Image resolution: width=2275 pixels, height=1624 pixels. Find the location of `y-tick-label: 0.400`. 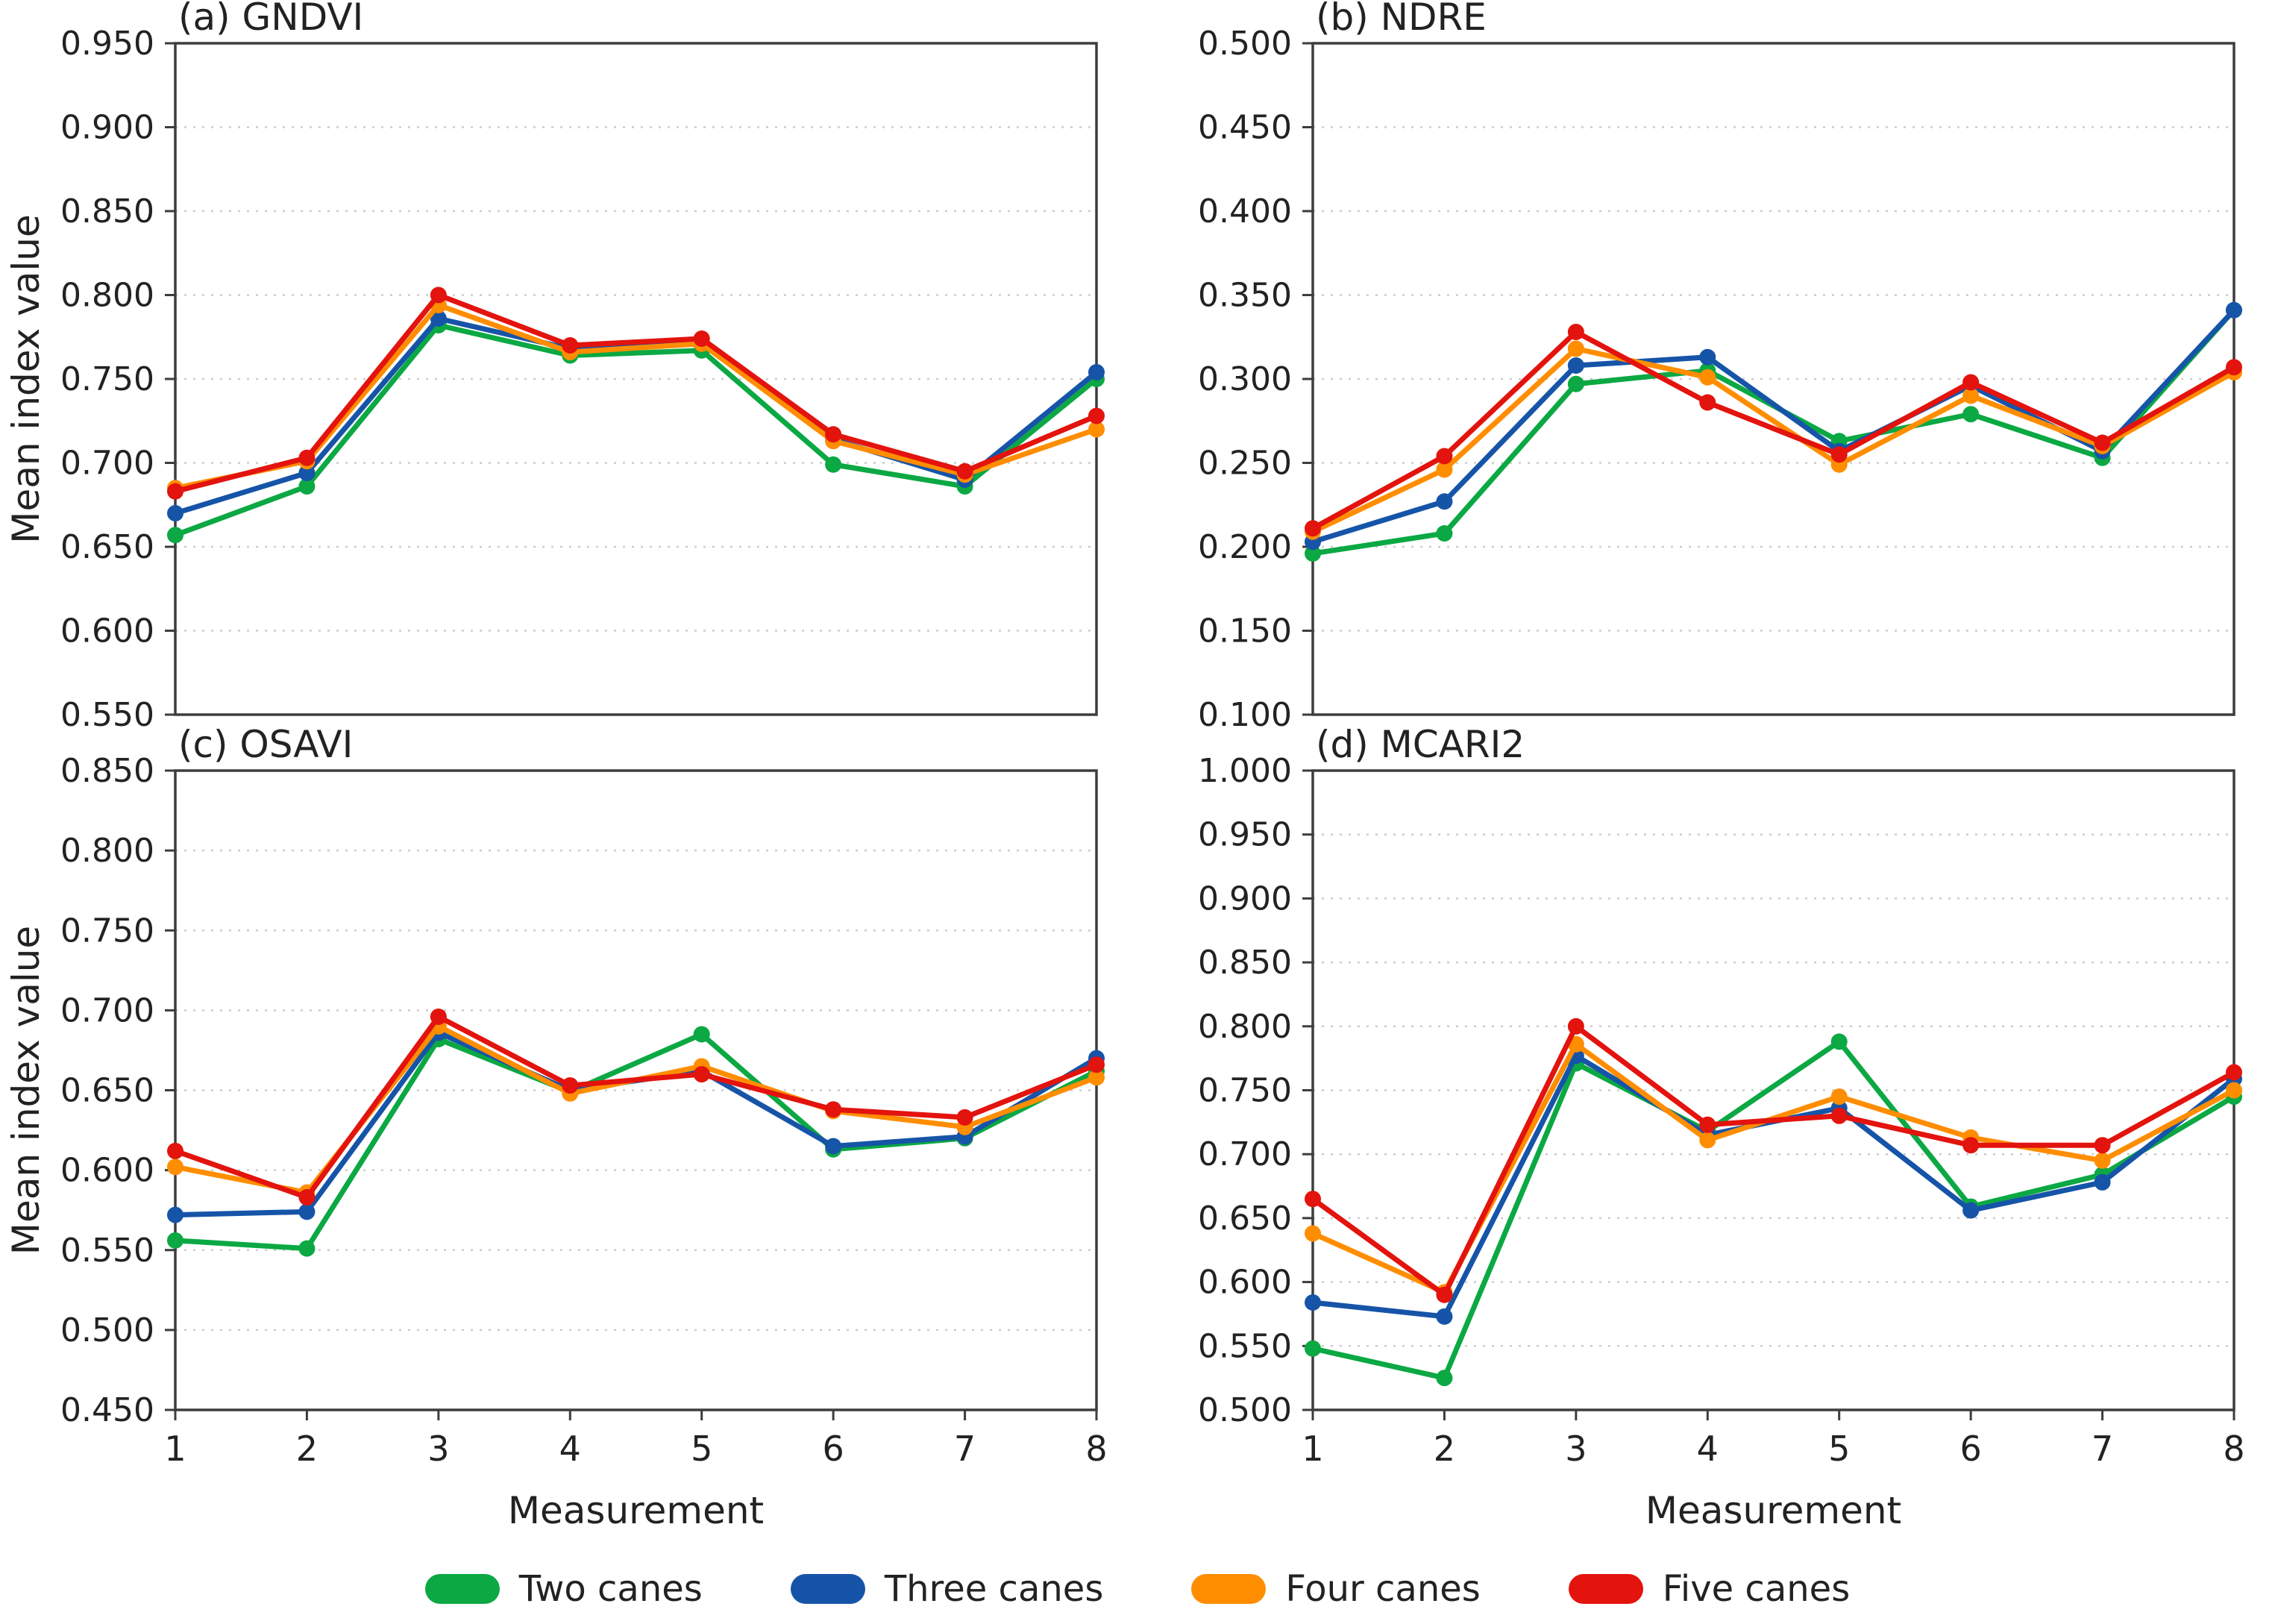

y-tick-label: 0.400 is located at coordinates (1245, 211).